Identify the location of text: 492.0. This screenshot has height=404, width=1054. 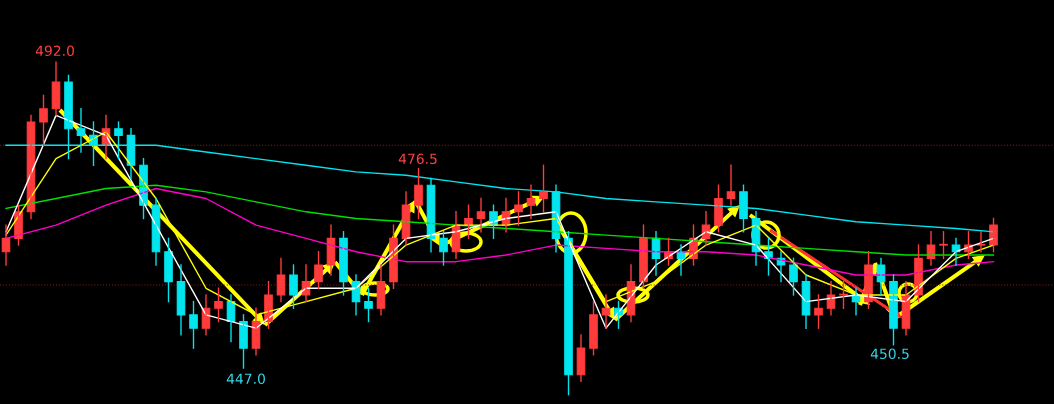
(54, 51).